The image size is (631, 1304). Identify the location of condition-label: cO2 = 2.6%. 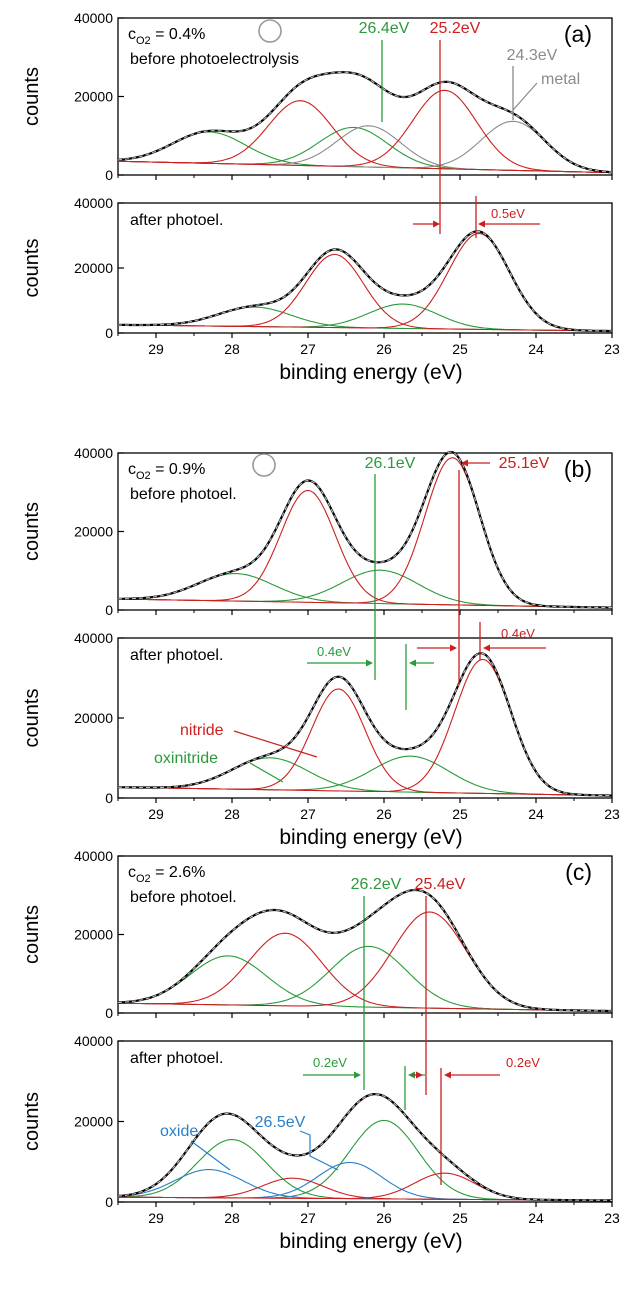
(166, 874).